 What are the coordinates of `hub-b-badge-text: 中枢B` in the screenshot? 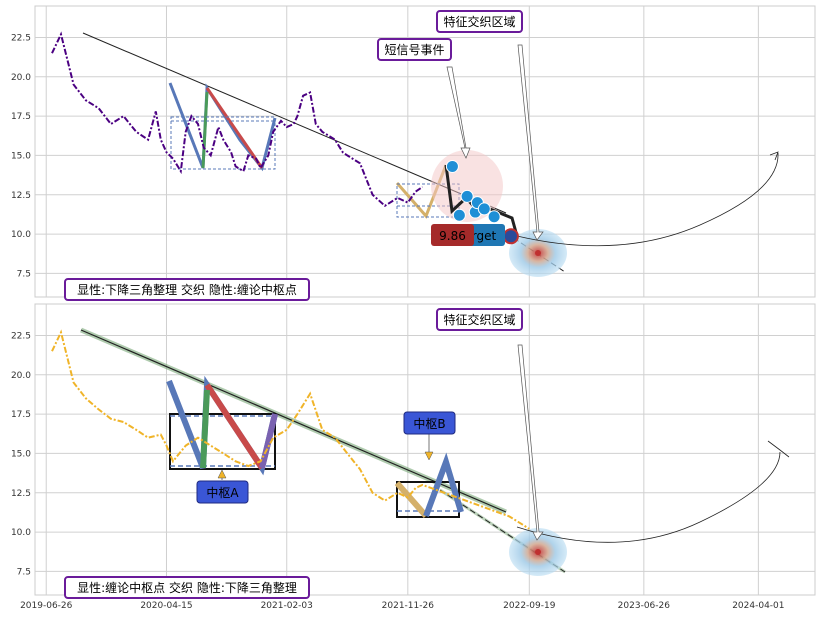 It's located at (429, 423).